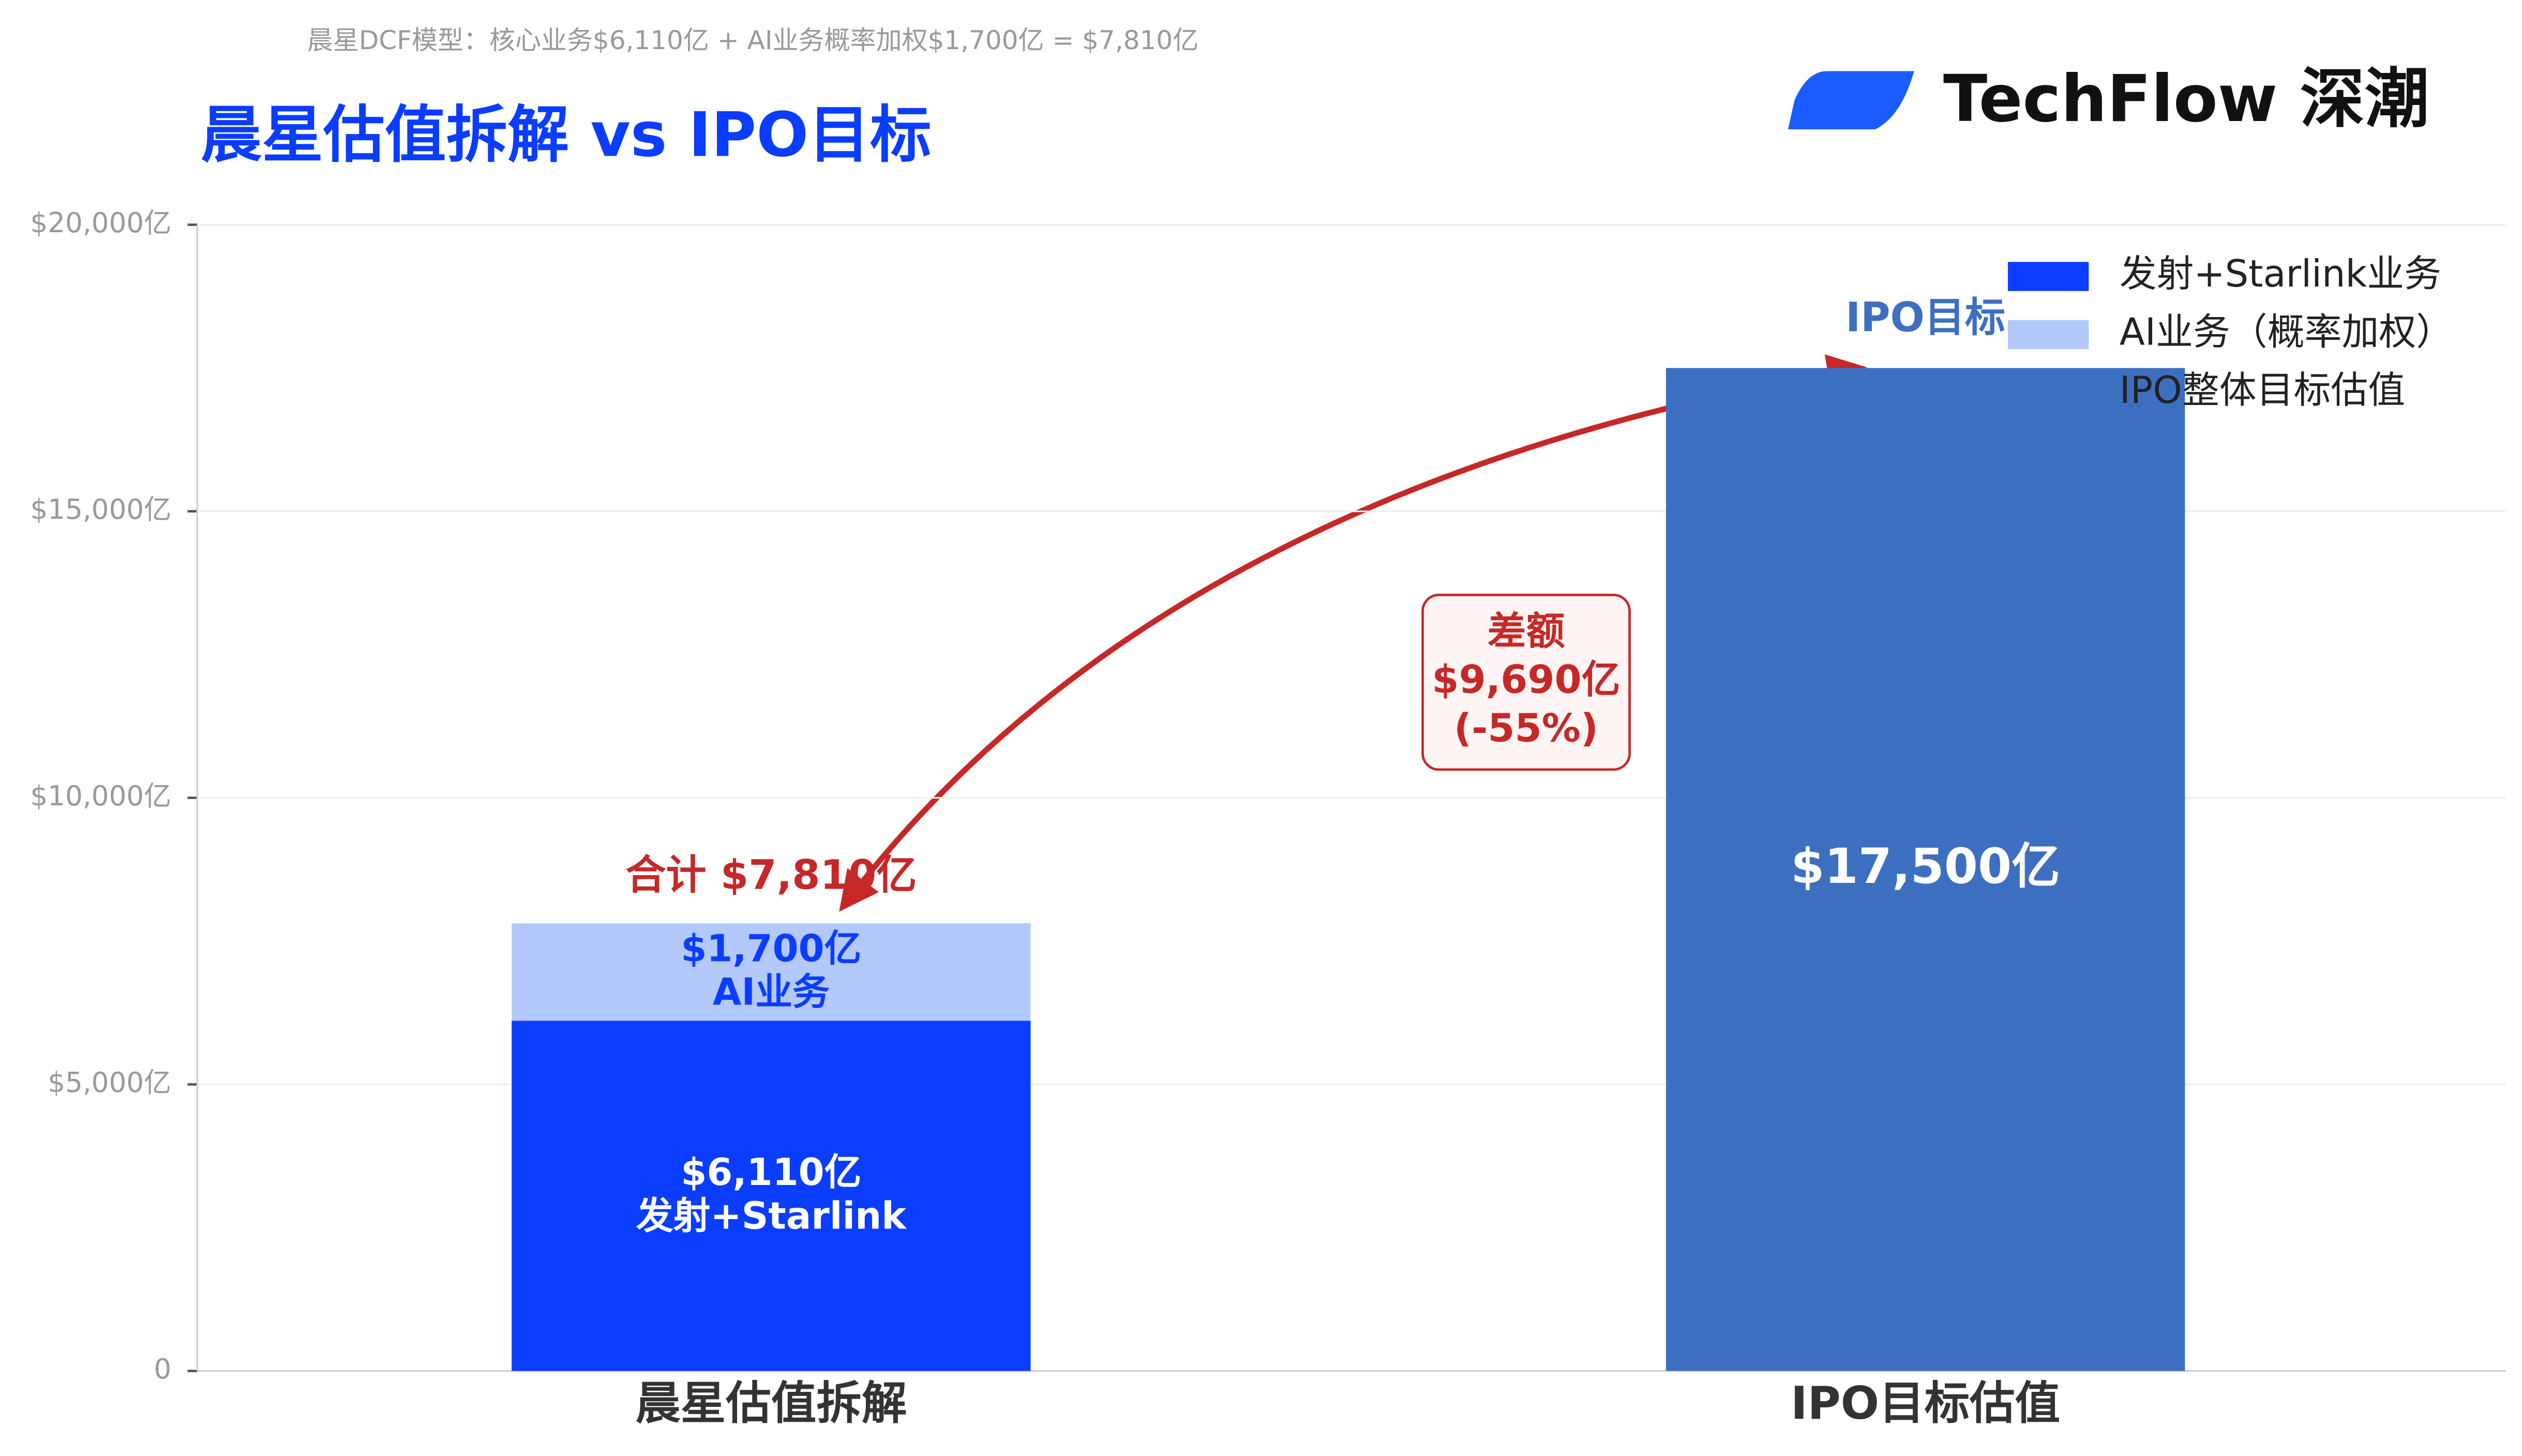  I want to click on value-label: $1,700亿, so click(771, 948).